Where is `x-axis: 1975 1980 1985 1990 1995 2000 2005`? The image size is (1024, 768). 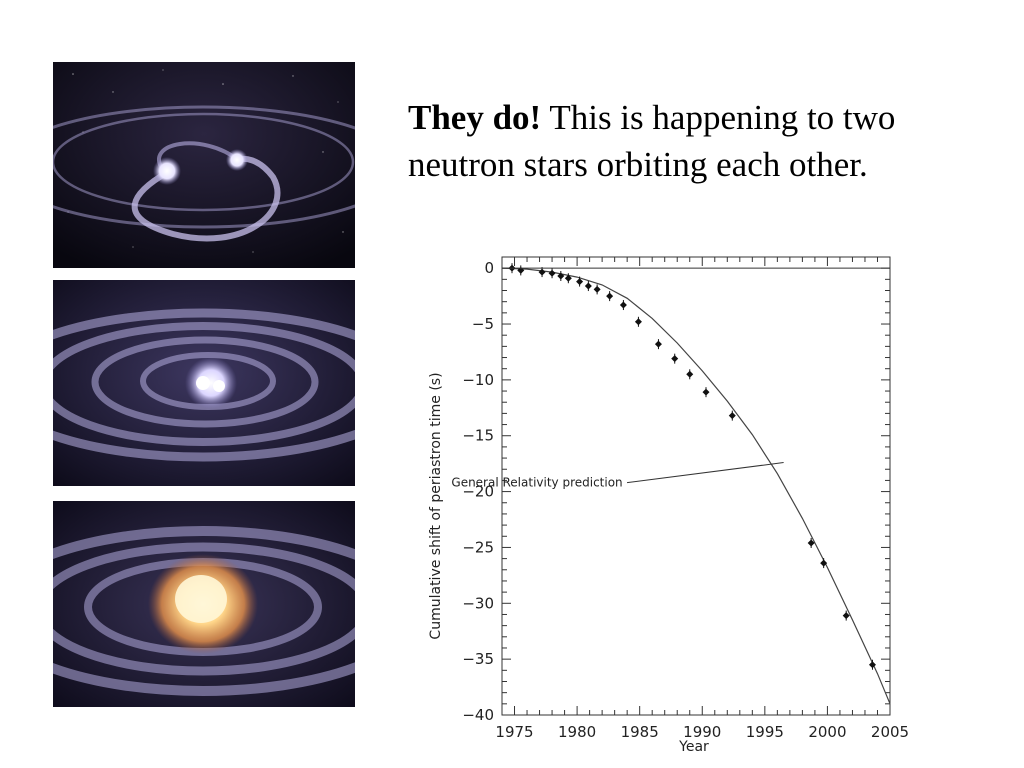 x-axis: 1975 1980 1985 1990 1995 2000 2005 is located at coordinates (702, 732).